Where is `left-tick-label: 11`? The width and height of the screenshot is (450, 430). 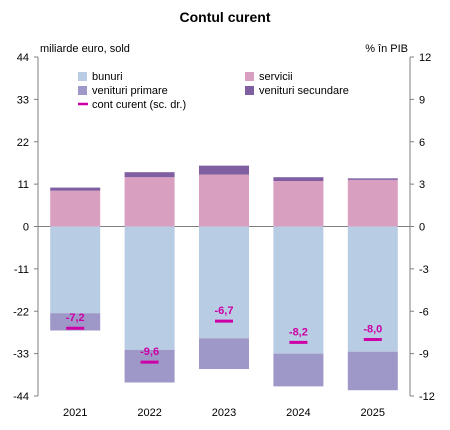 left-tick-label: 11 is located at coordinates (23, 185).